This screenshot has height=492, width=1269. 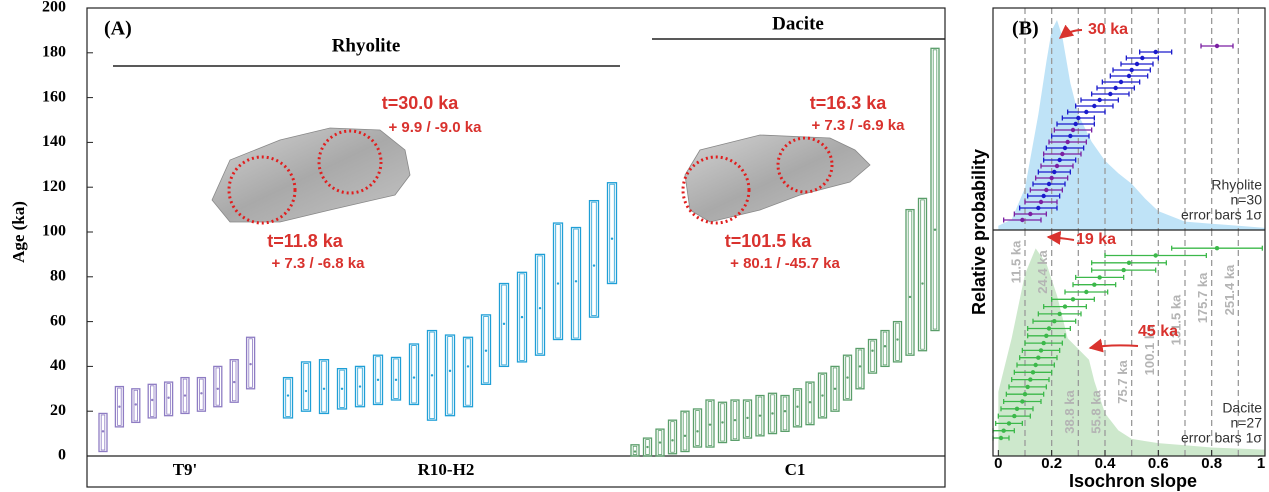 What do you see at coordinates (58, 320) in the screenshot?
I see `y-tick-label: 60` at bounding box center [58, 320].